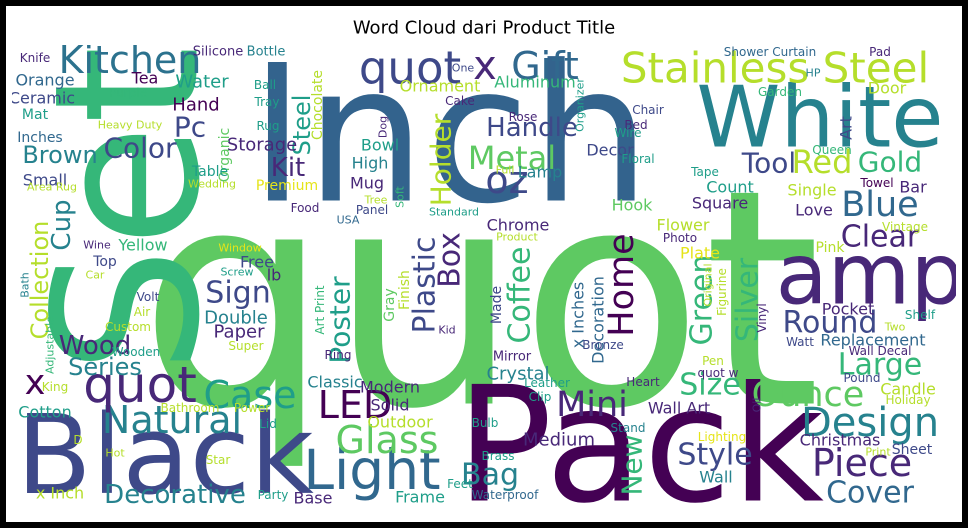 The height and width of the screenshot is (528, 968). What do you see at coordinates (420, 497) in the screenshot?
I see `word: Frame` at bounding box center [420, 497].